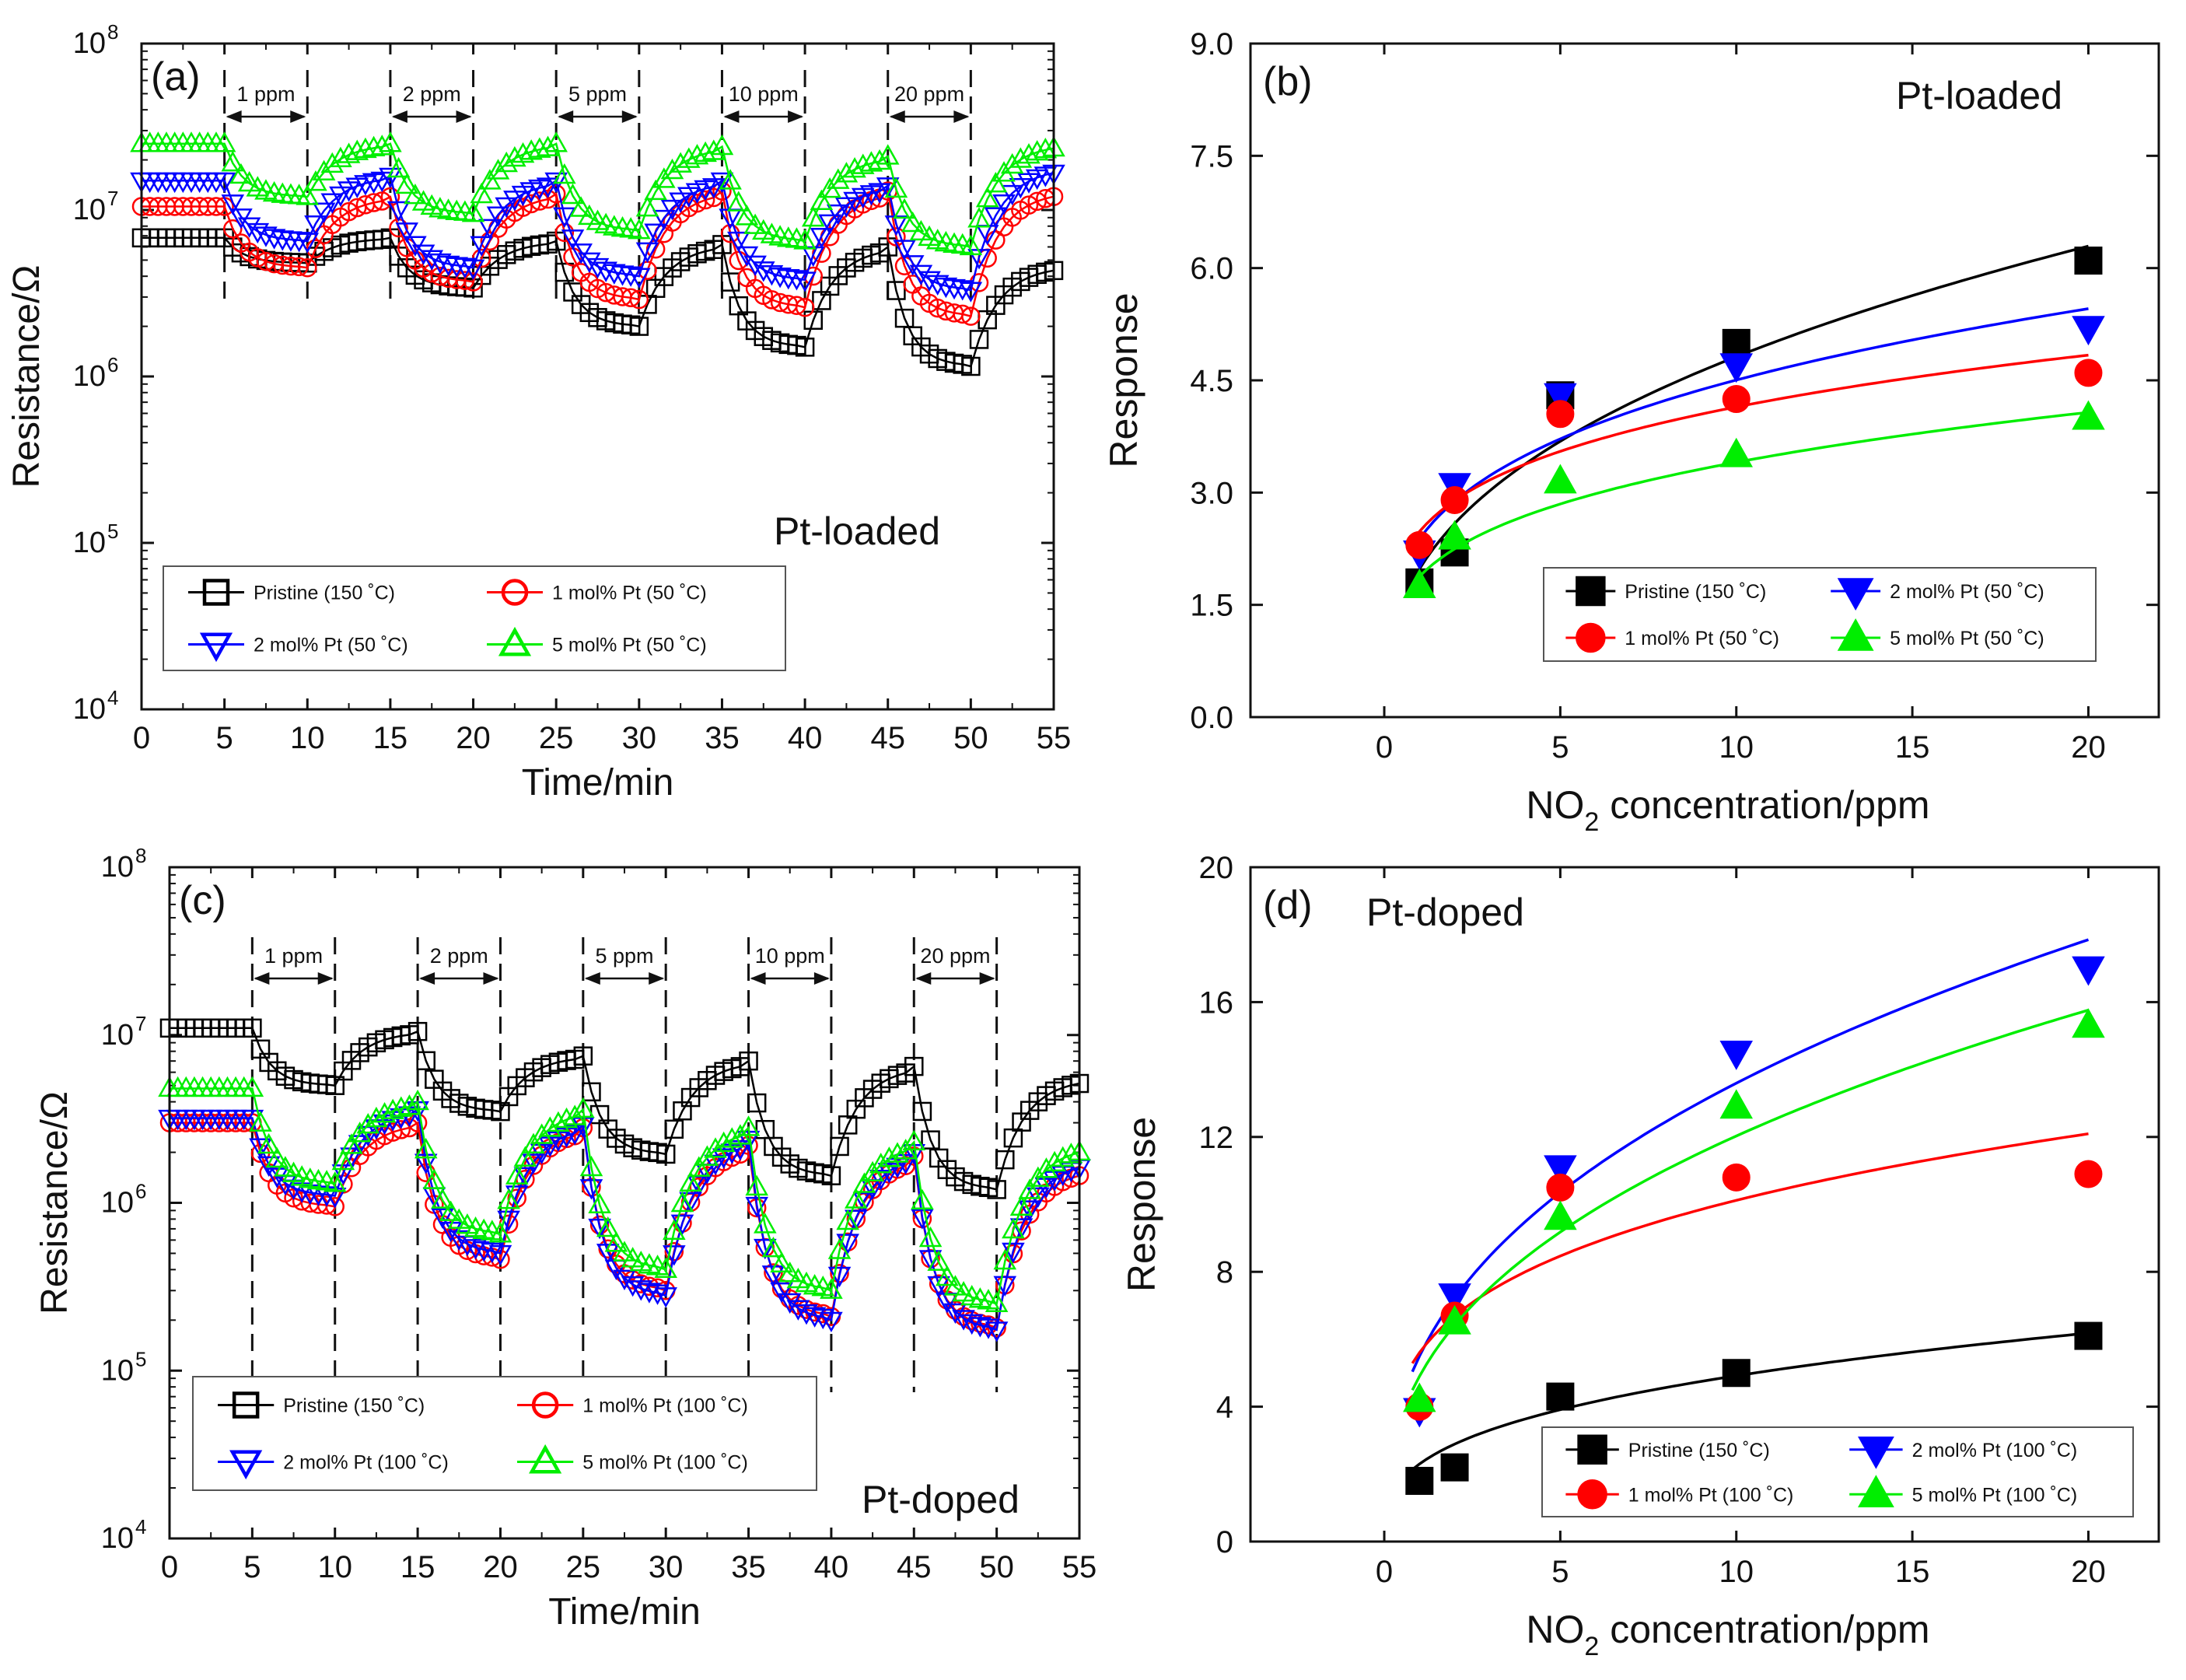 The image size is (2186, 1680). What do you see at coordinates (1995, 1451) in the screenshot?
I see `legend-label: 2 mol% Pt (100 ˚C)` at bounding box center [1995, 1451].